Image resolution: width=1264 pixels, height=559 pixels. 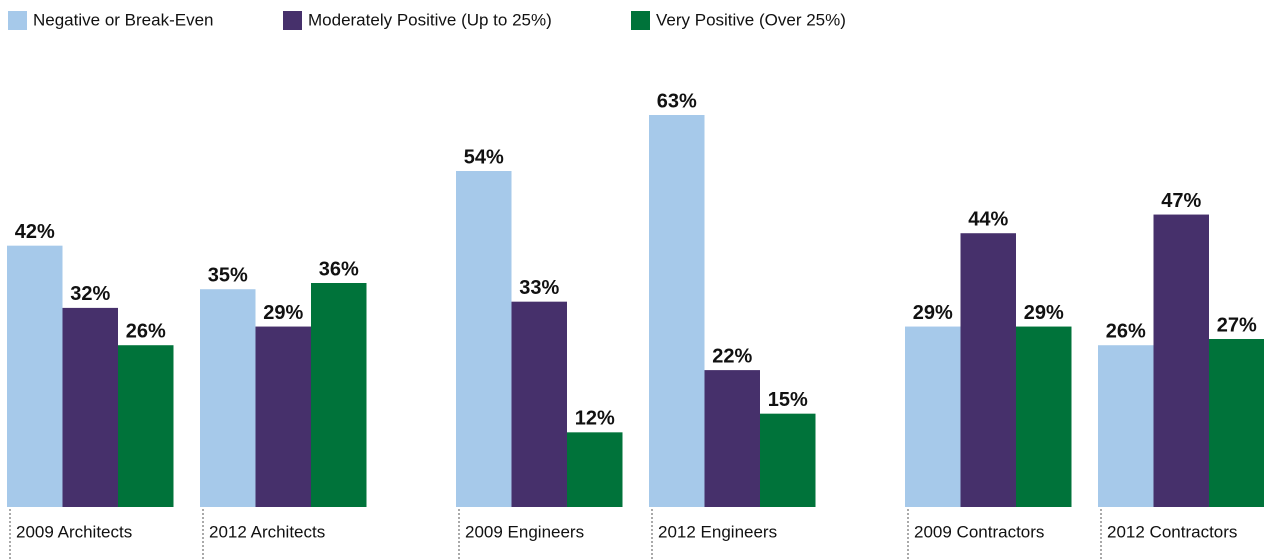 I want to click on data-label: 36%, so click(x=339, y=269).